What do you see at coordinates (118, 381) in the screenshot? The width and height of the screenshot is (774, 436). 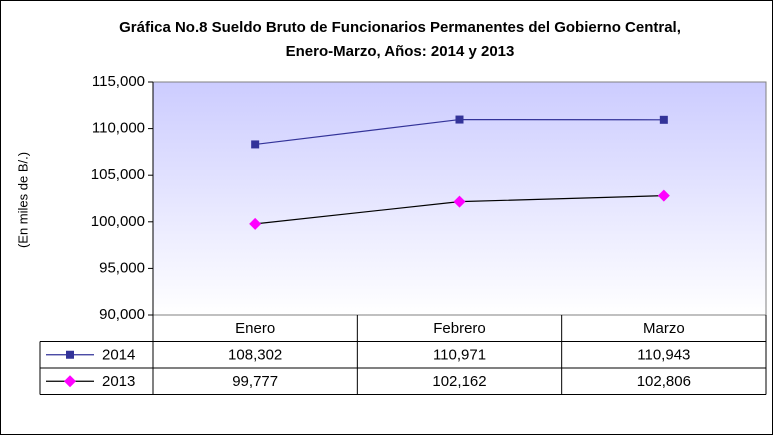 I see `legend-label: 2013` at bounding box center [118, 381].